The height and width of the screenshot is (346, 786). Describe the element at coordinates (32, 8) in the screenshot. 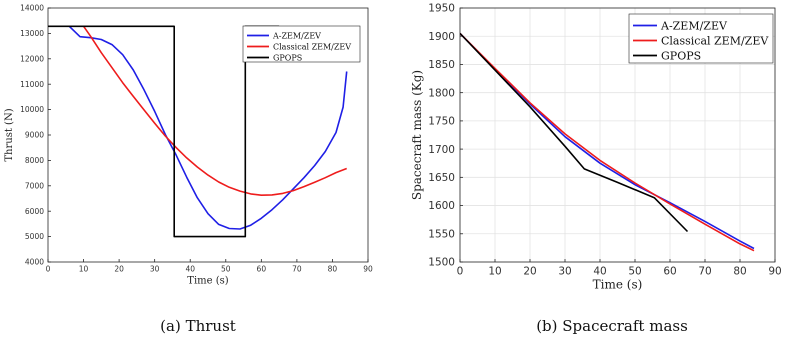

I see `y-tick-label: 14000` at that location.